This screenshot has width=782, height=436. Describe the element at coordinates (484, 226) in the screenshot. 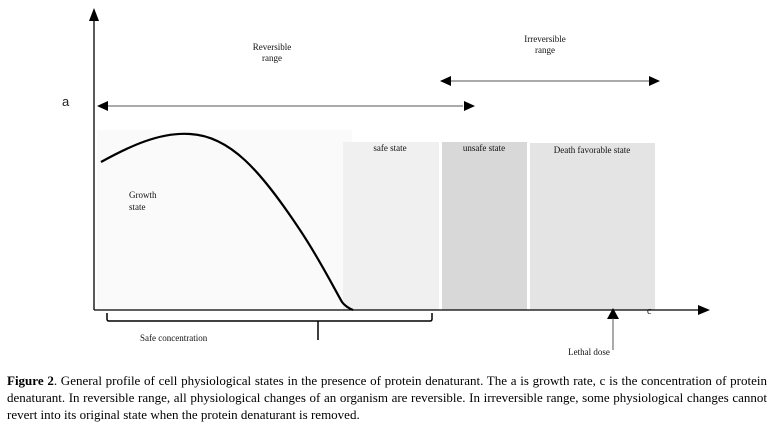

I see `unsafe-state-region` at that location.